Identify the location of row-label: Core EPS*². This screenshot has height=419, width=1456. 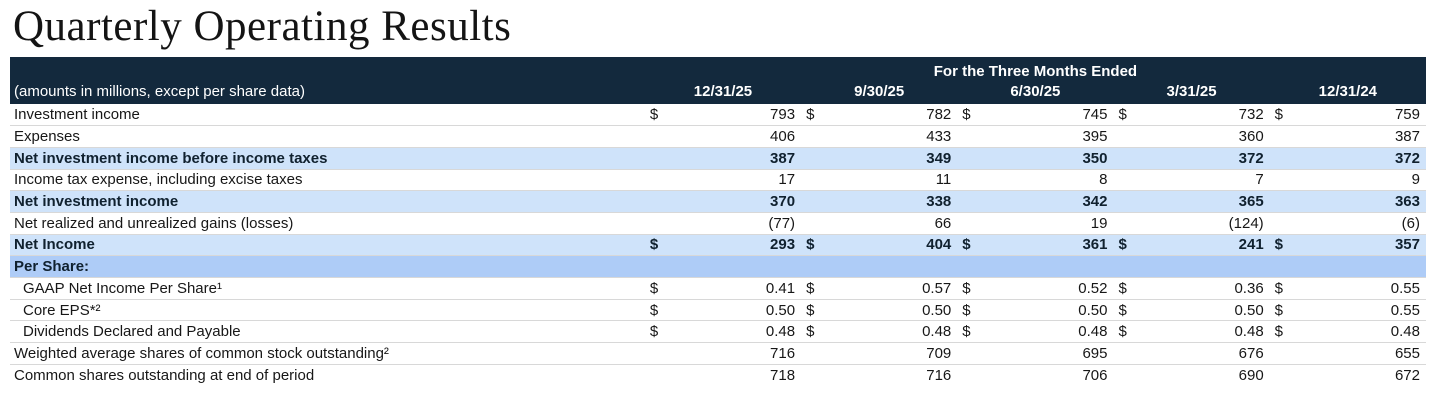
(327, 310).